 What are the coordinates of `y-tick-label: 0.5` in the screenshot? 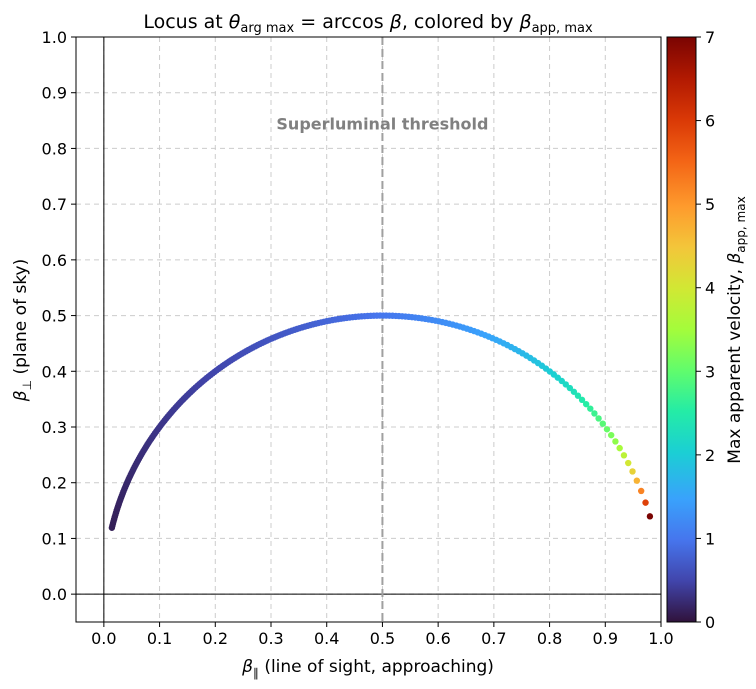 It's located at (54, 316).